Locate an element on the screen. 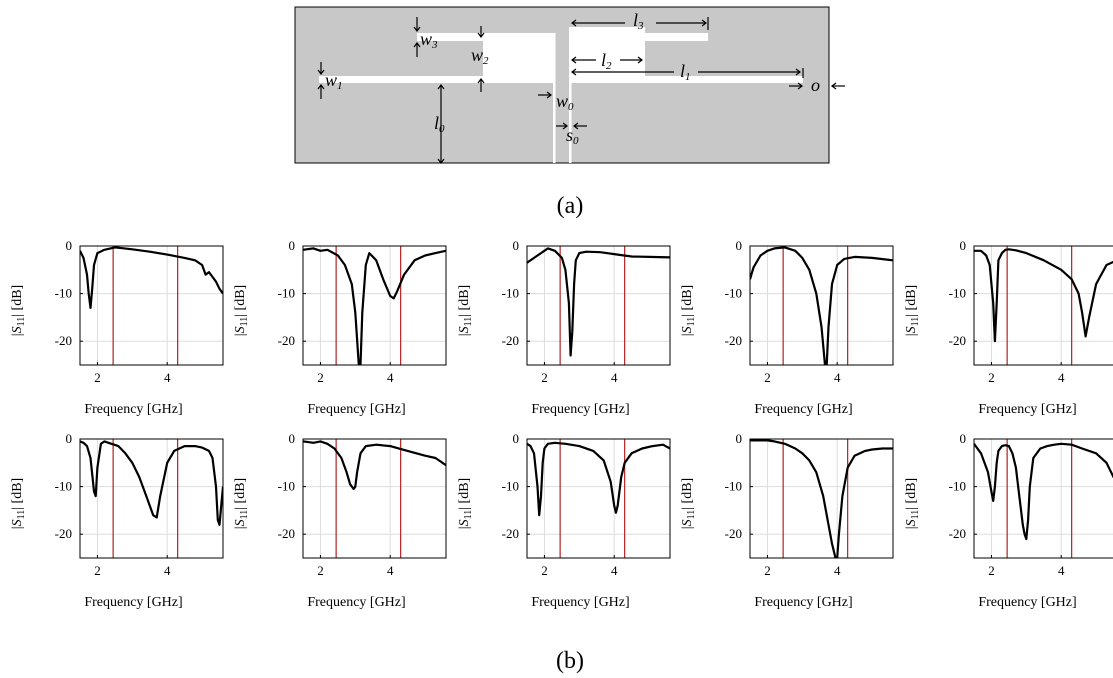  plot-row2-col5: 2 4 0 -10 -20 Frequency [GHz] |S11| [dB] is located at coordinates (1008, 520).